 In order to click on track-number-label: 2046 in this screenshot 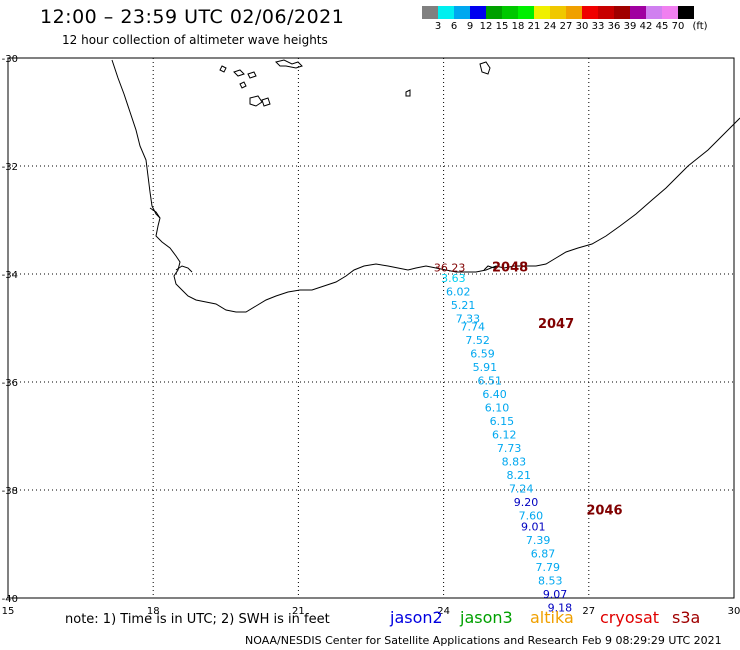, I will do `click(604, 510)`.